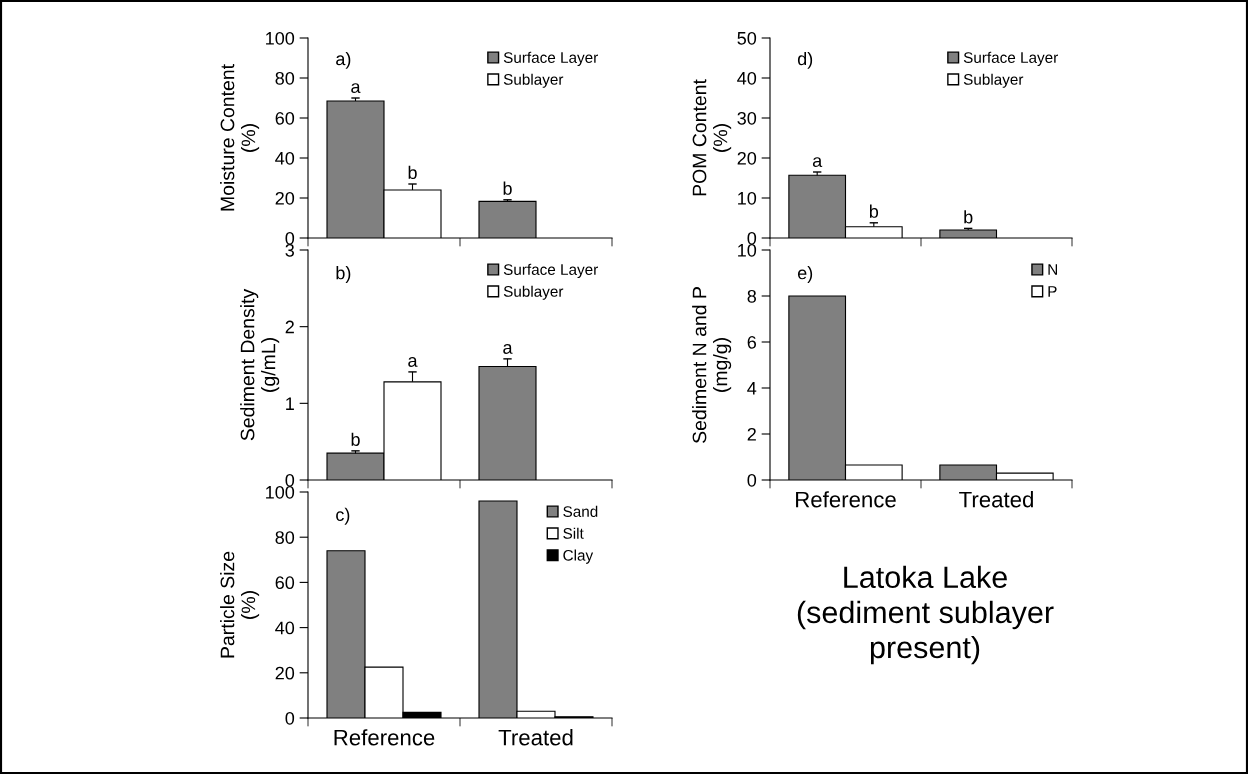 The width and height of the screenshot is (1248, 774). What do you see at coordinates (925, 615) in the screenshot?
I see `text: Latoka Lake (sediment sublayer present)` at bounding box center [925, 615].